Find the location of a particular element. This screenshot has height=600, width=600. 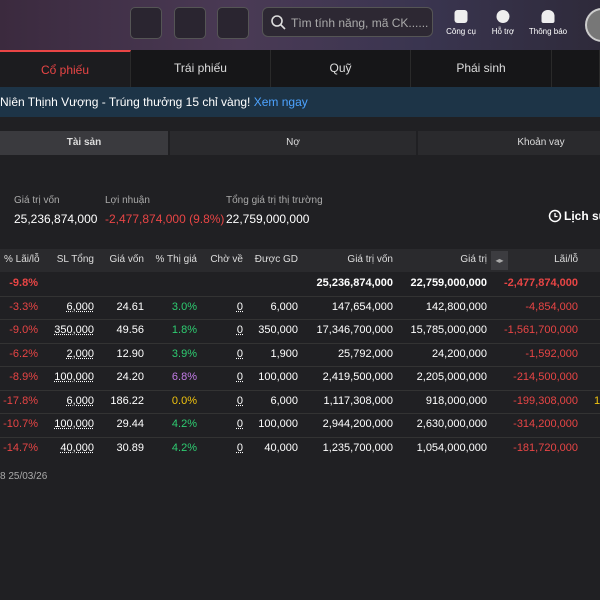

tool-label: Hỗ trợ is located at coordinates (503, 31).